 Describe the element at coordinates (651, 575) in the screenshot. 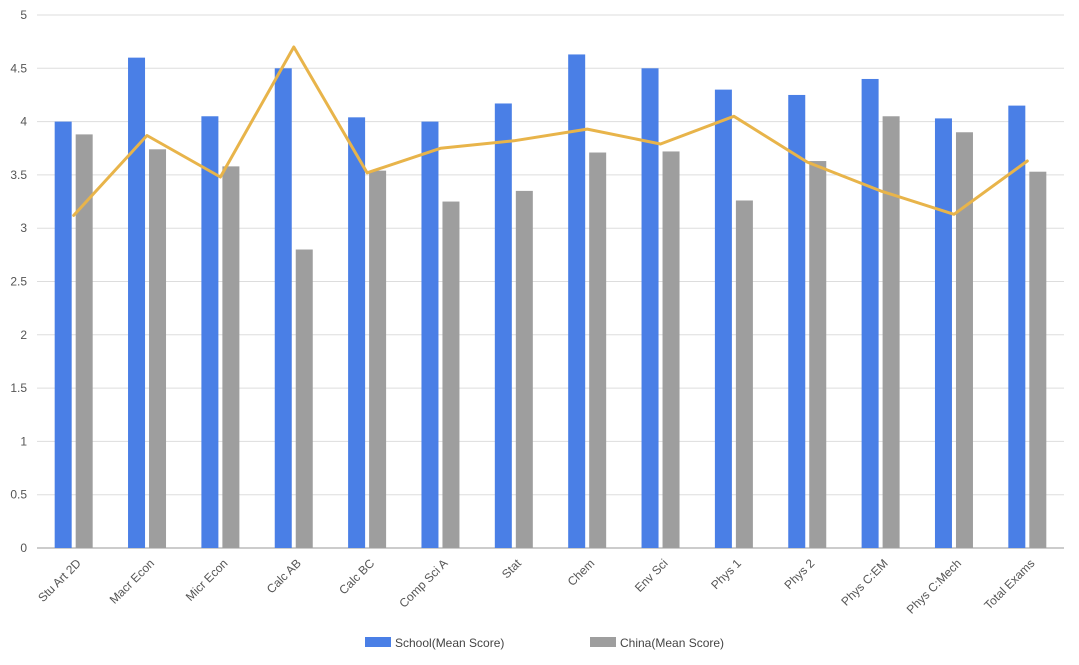

I see `x-tick-label: Env Sci` at that location.